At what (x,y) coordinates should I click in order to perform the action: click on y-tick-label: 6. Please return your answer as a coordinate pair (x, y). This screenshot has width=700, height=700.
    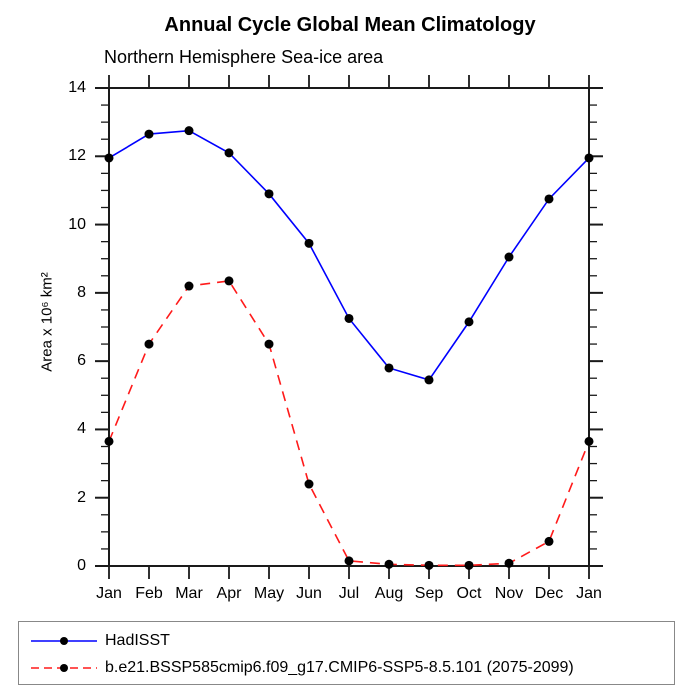
    Looking at the image, I should click on (81, 361).